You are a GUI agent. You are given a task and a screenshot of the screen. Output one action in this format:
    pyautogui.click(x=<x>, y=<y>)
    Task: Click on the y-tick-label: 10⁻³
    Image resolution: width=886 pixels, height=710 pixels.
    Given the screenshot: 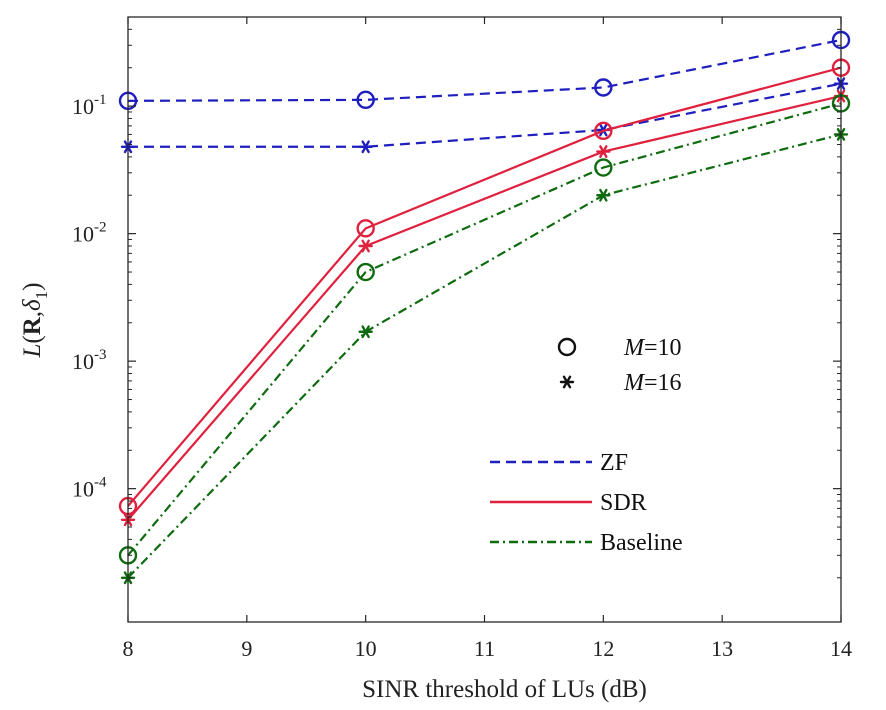 What is the action you would take?
    pyautogui.click(x=89, y=360)
    